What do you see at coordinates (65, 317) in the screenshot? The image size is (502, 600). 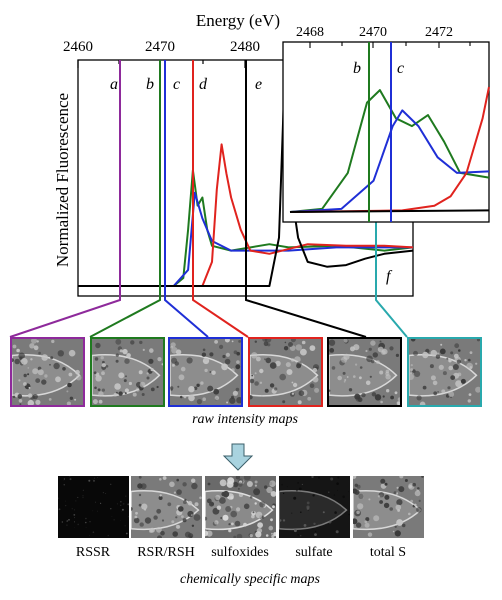 I see `connector-a` at bounding box center [65, 317].